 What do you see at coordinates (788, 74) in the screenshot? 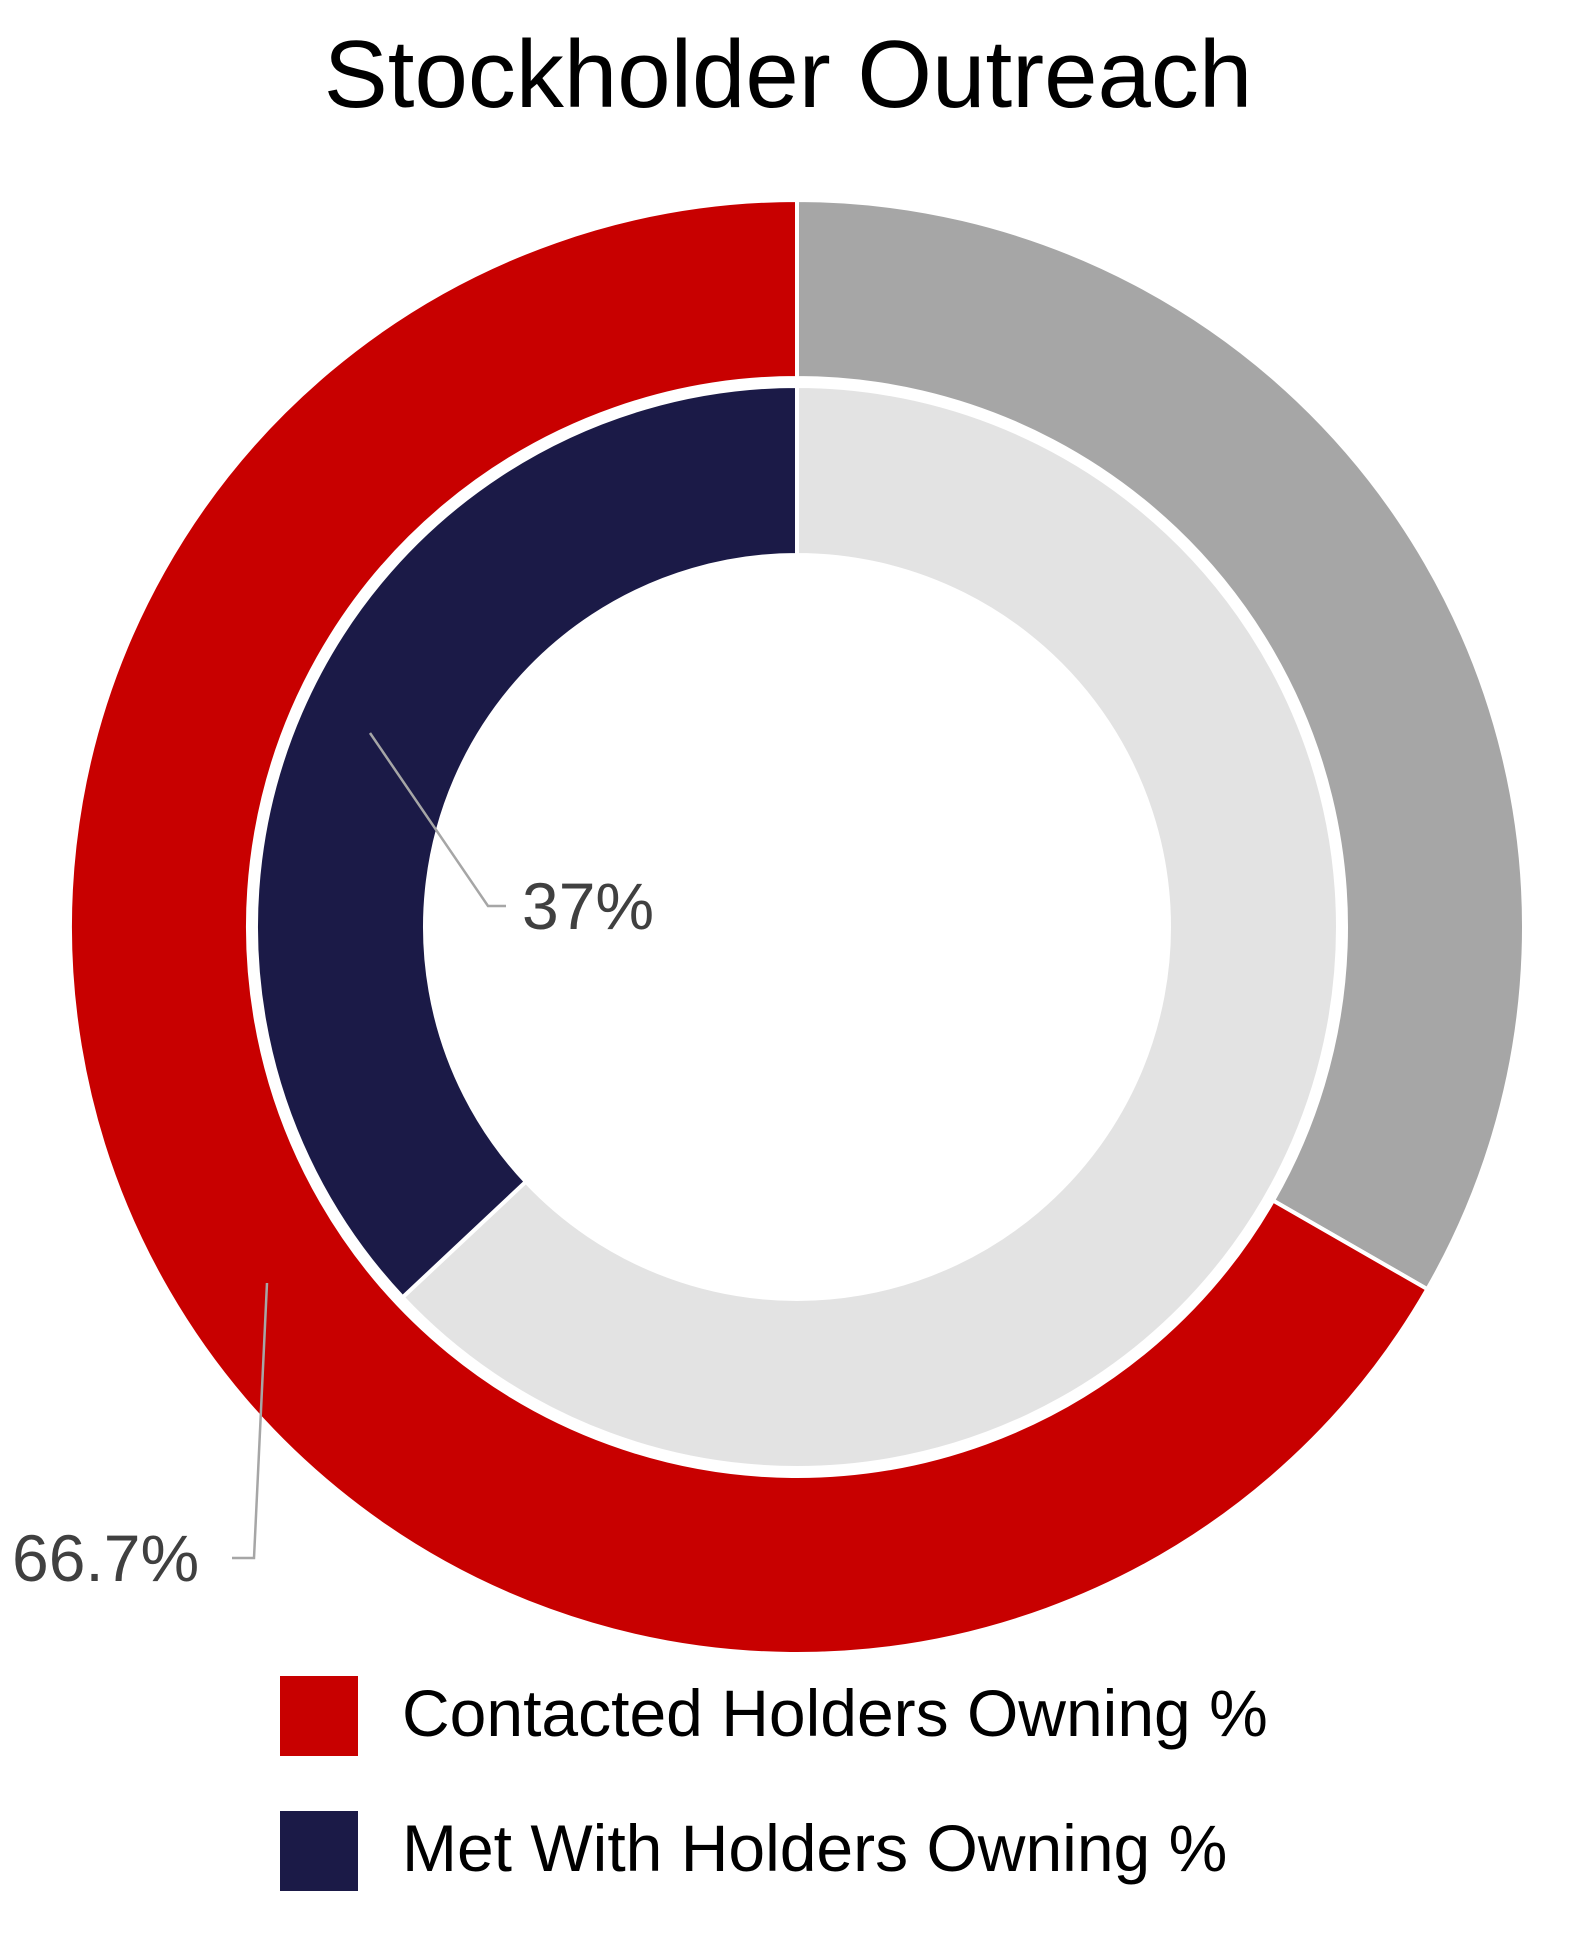
I see `chart-title: Stockholder Outreach` at bounding box center [788, 74].